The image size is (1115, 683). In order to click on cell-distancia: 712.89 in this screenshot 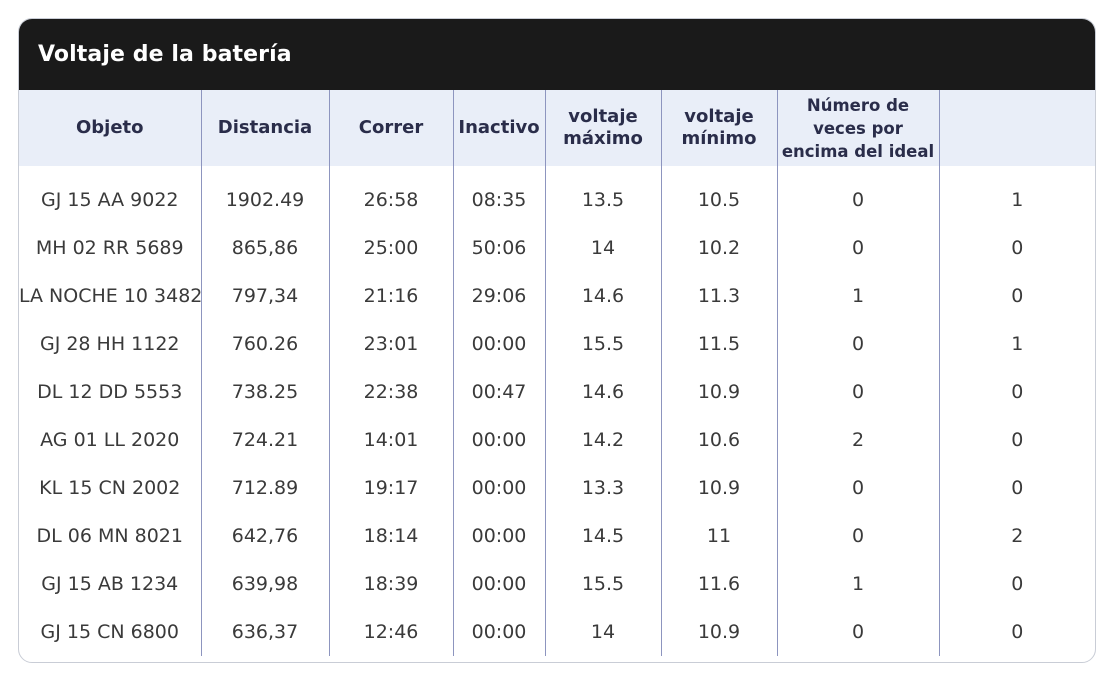, I will do `click(265, 488)`.